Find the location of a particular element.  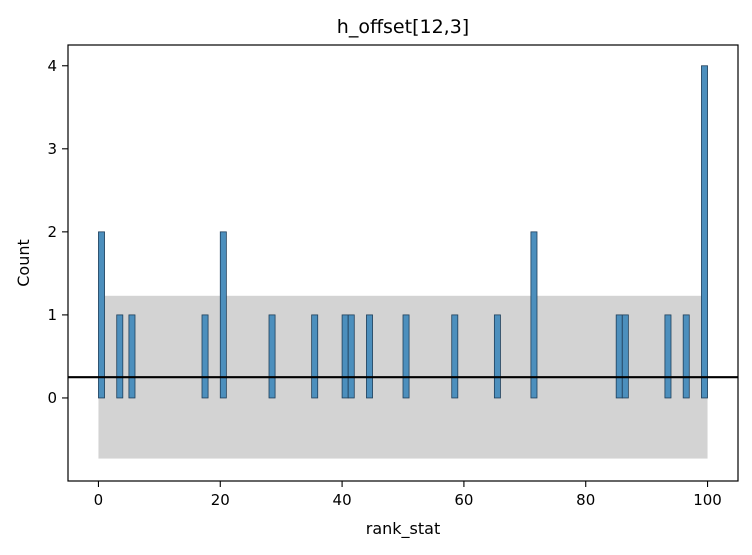

x-tick-label: 40 is located at coordinates (342, 500).